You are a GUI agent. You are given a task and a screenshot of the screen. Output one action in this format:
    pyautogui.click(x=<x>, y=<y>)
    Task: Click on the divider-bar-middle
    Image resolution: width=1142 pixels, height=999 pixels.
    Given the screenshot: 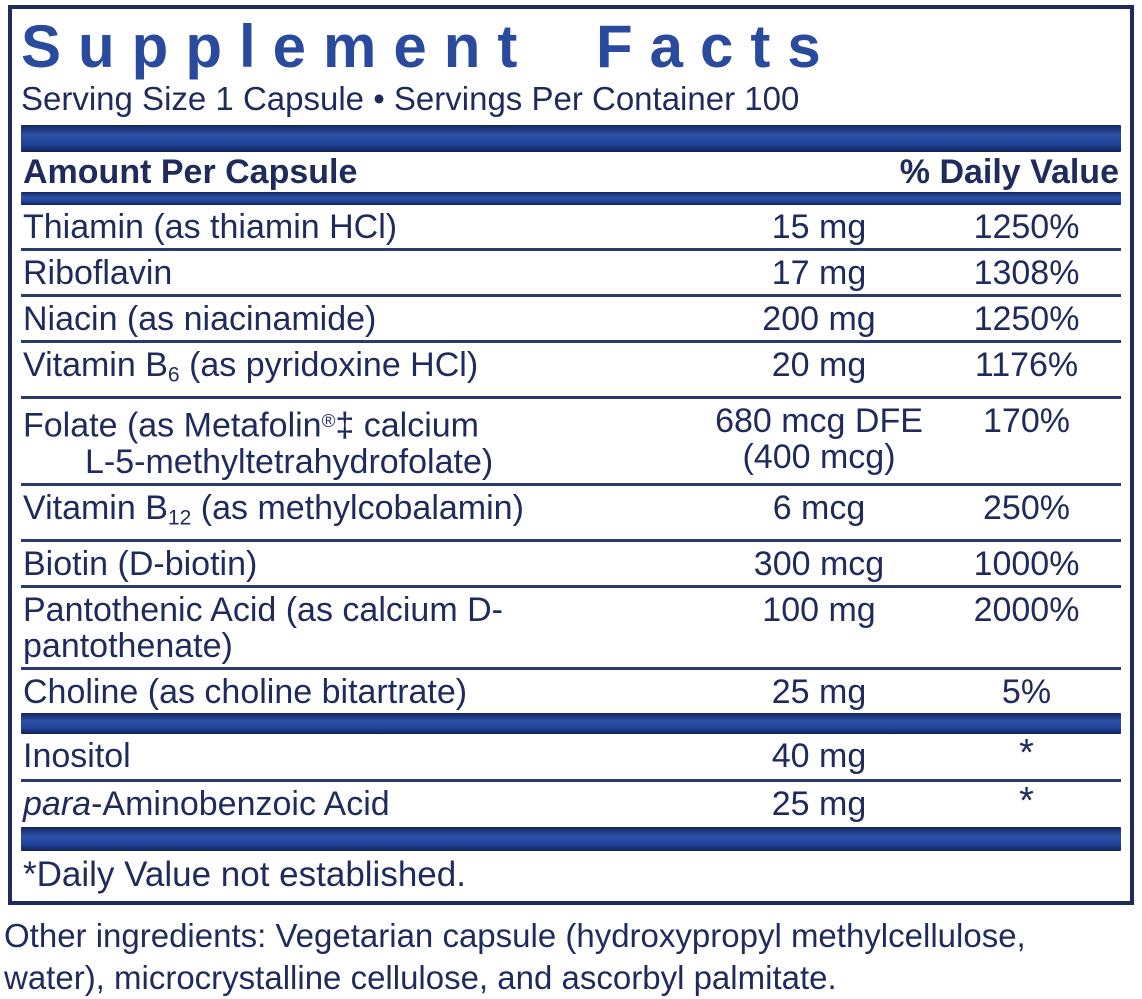 What is the action you would take?
    pyautogui.click(x=571, y=723)
    